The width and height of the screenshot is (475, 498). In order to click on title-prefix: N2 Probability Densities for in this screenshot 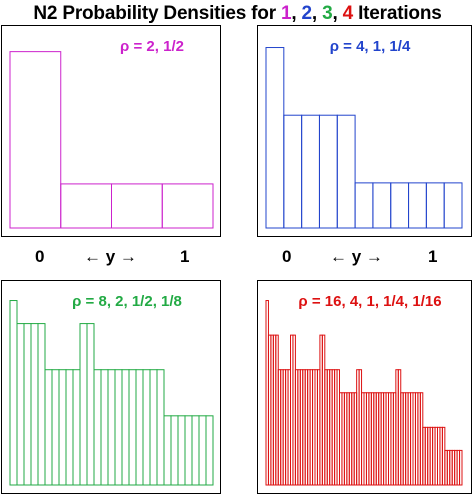, I will do `click(157, 13)`.